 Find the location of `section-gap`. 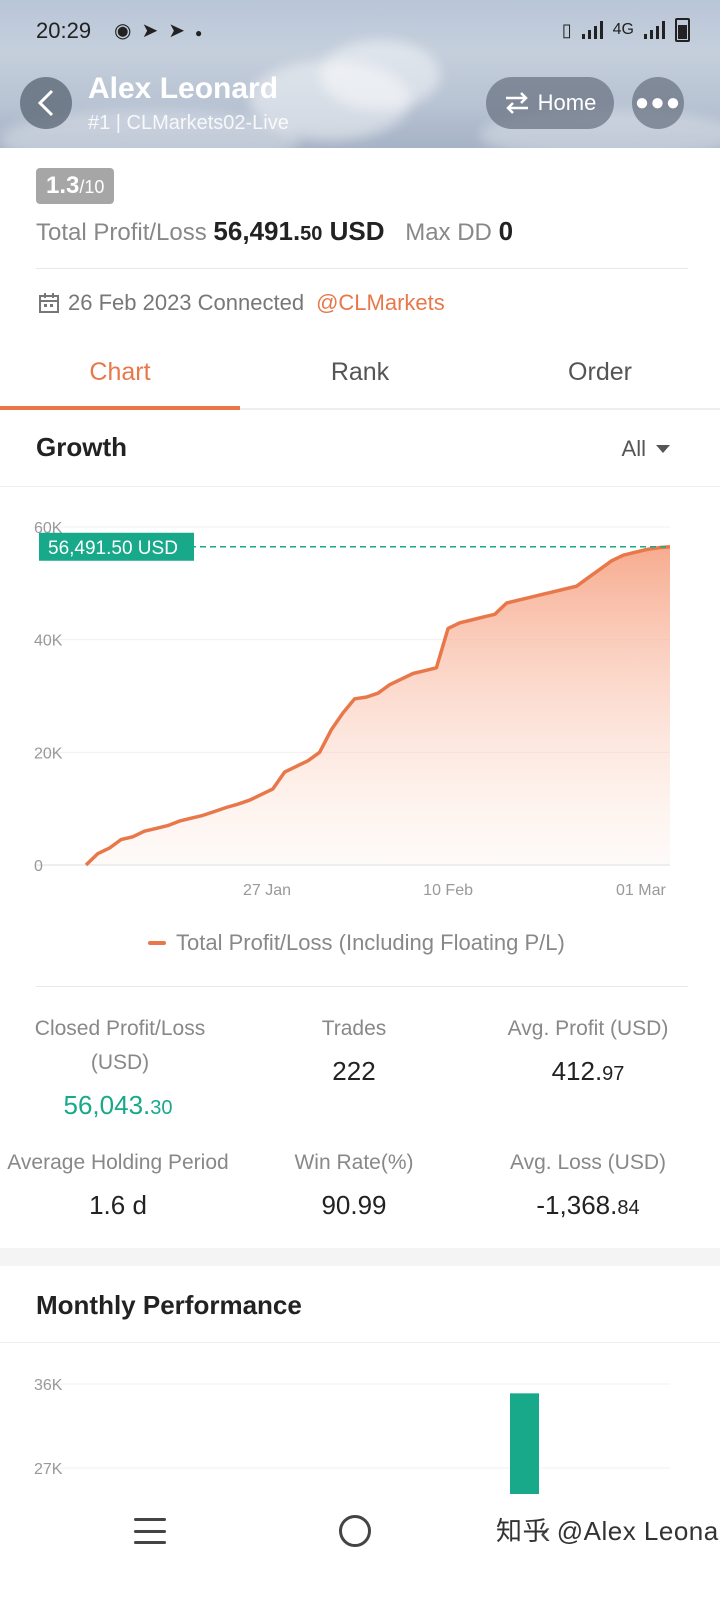

section-gap is located at coordinates (360, 1257).